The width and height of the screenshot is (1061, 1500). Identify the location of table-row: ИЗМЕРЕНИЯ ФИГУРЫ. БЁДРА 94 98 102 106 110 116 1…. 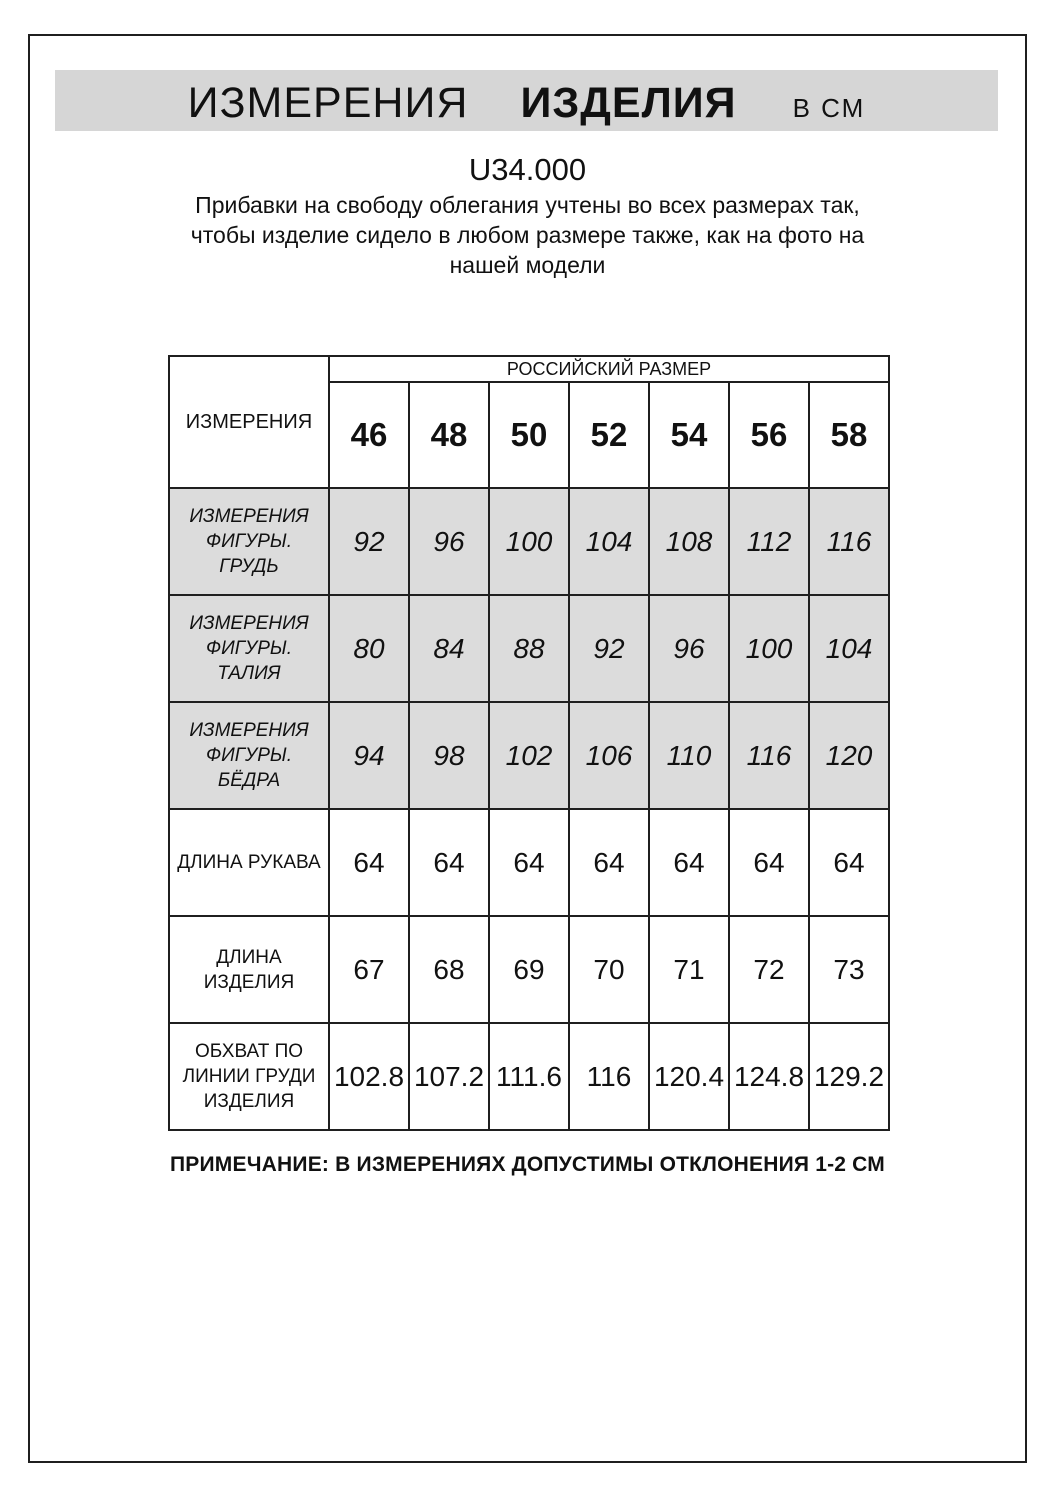
(529, 755).